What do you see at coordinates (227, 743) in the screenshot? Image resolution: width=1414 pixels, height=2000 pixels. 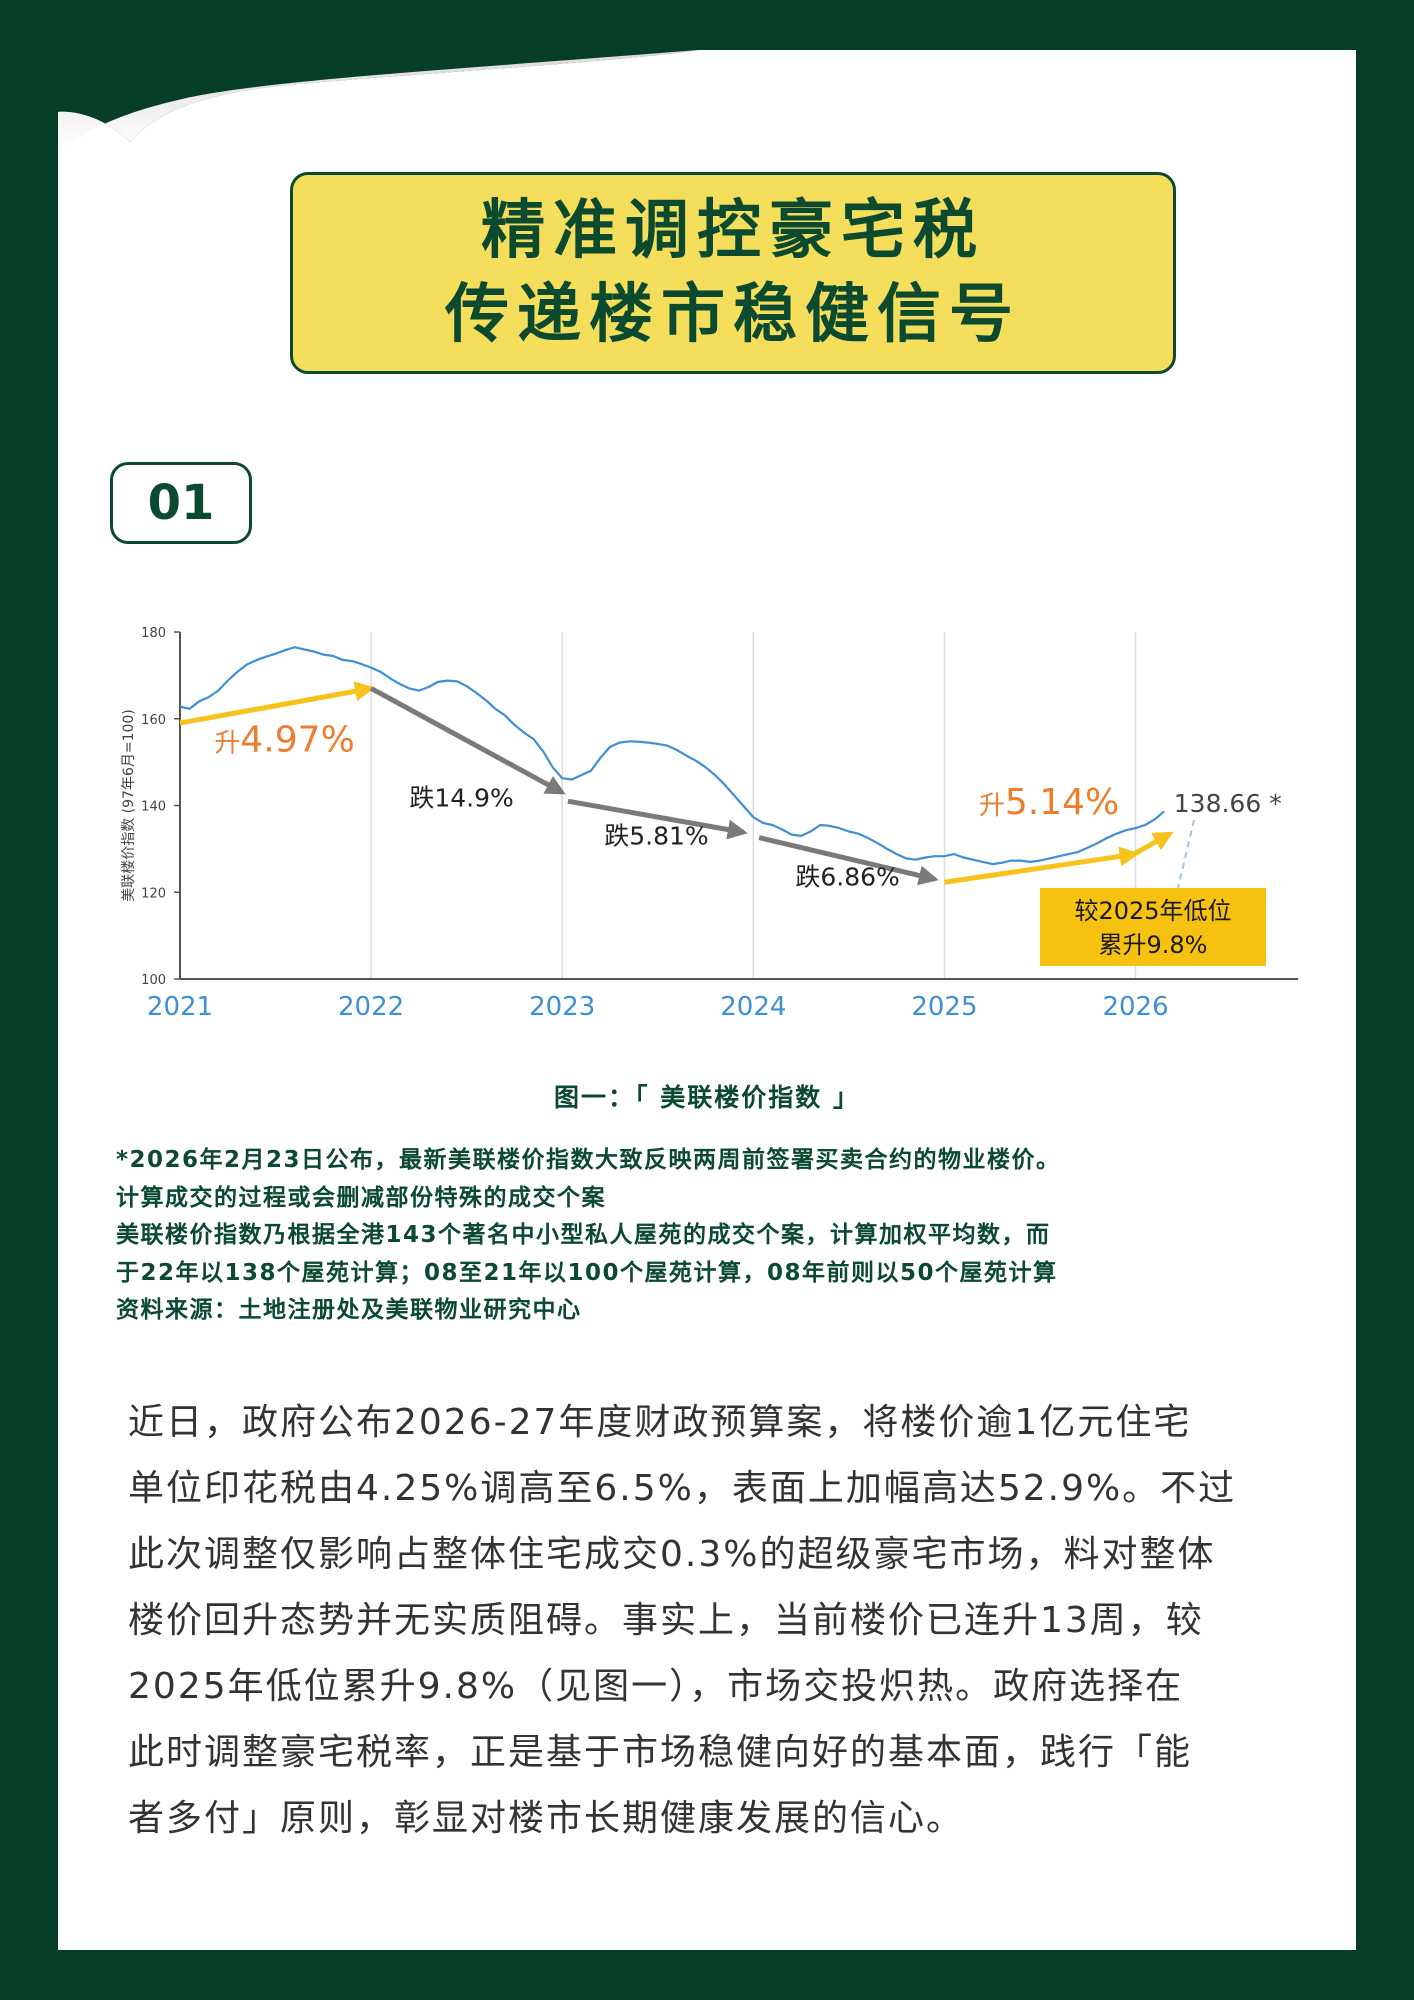 I see `rise-label-2021-prefix: 升` at bounding box center [227, 743].